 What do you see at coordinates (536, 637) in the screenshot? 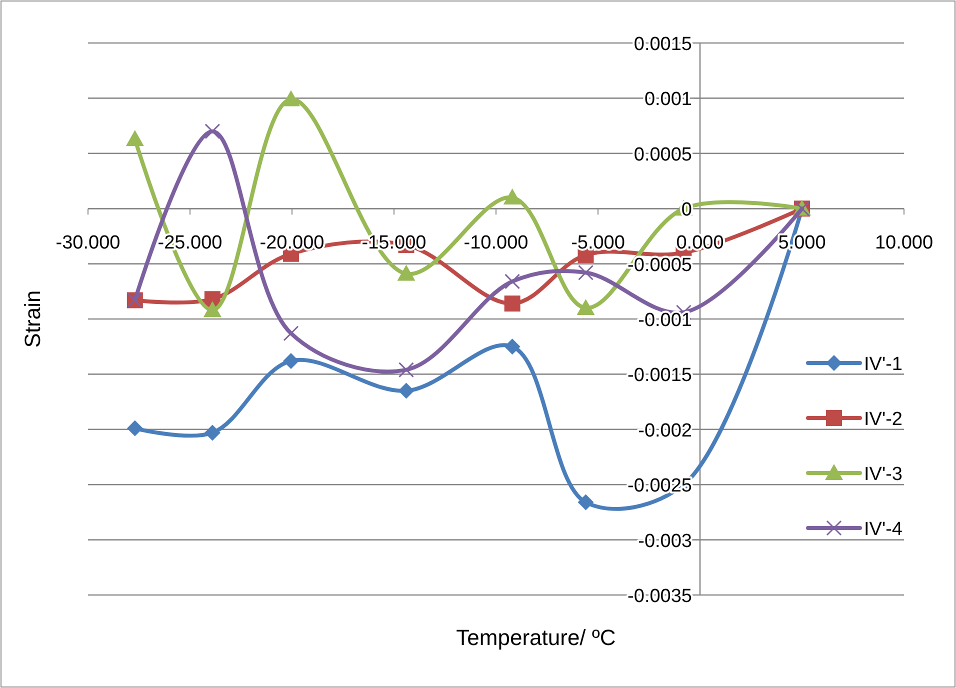
I see `x-axis-title: Temperature/ ºC` at bounding box center [536, 637].